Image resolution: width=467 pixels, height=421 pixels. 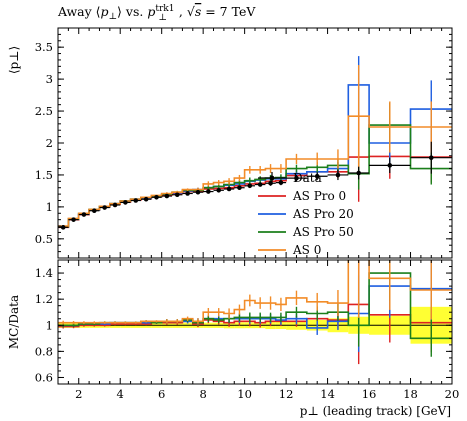 What do you see at coordinates (183, 11) in the screenshot?
I see `title-sep: ,` at bounding box center [183, 11].